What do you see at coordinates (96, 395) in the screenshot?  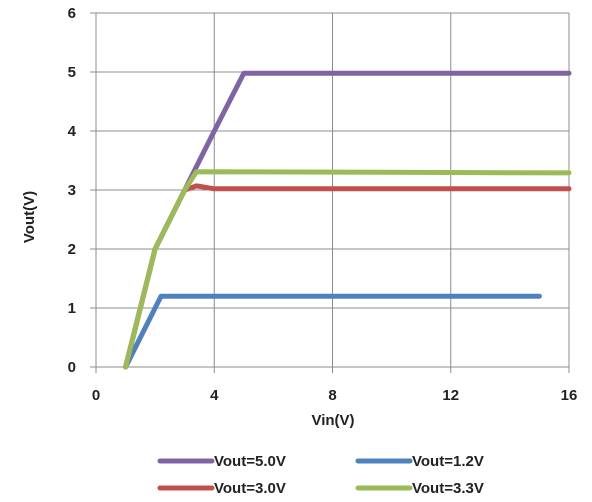 I see `x-tick-label: 0` at bounding box center [96, 395].